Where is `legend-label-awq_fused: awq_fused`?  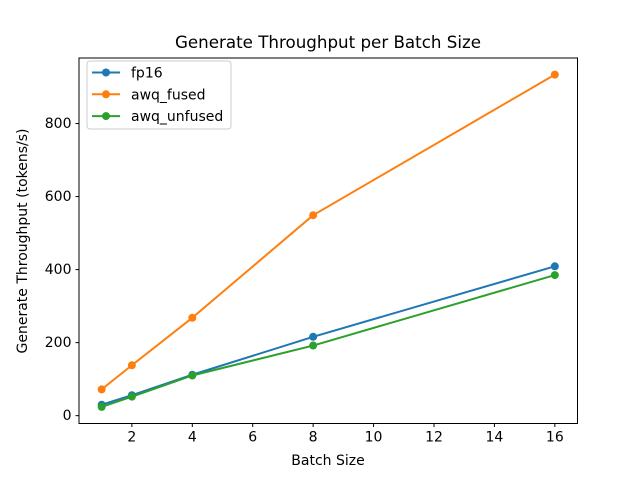 legend-label-awq_fused: awq_fused is located at coordinates (168, 95).